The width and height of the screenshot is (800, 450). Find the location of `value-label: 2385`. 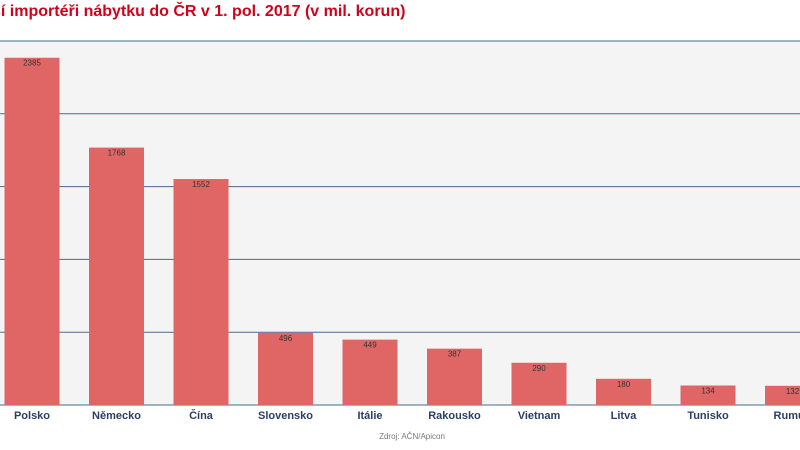

value-label: 2385 is located at coordinates (32, 63).